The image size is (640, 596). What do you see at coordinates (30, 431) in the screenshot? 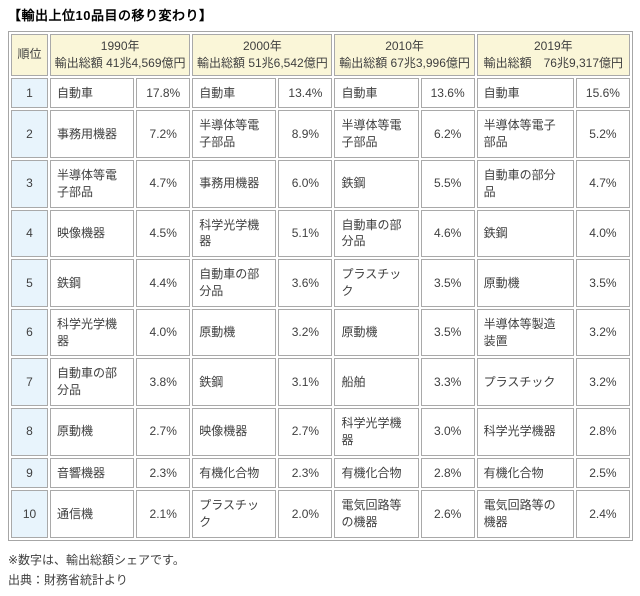
I see `rank-cell: 8` at bounding box center [30, 431].